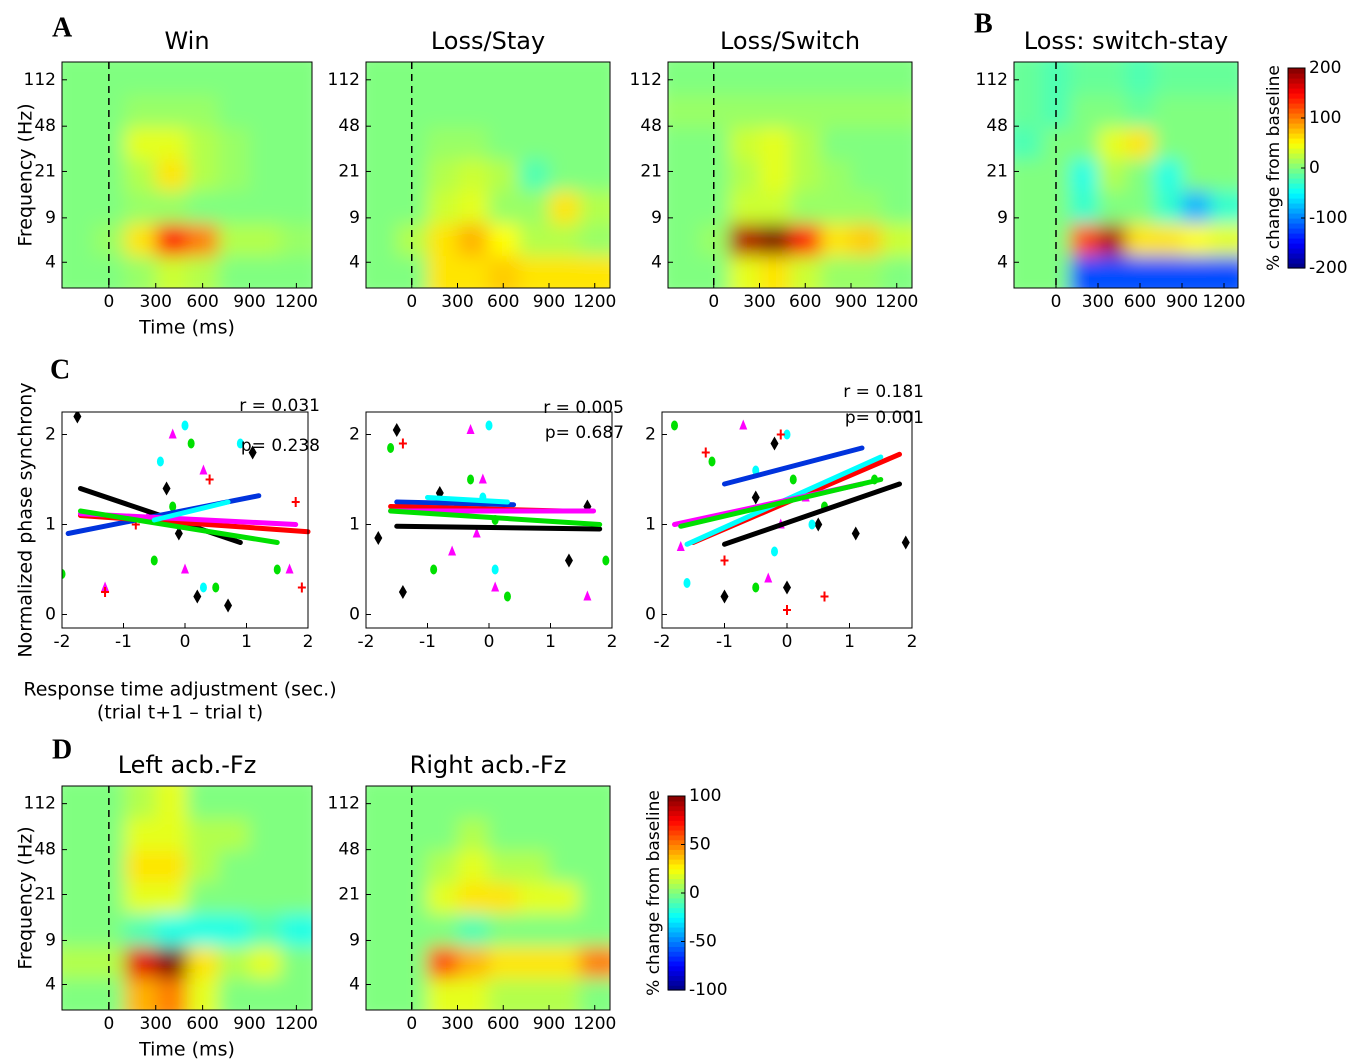 The width and height of the screenshot is (1347, 1062). Describe the element at coordinates (354, 435) in the screenshot. I see `y-tick-label: 2` at that location.